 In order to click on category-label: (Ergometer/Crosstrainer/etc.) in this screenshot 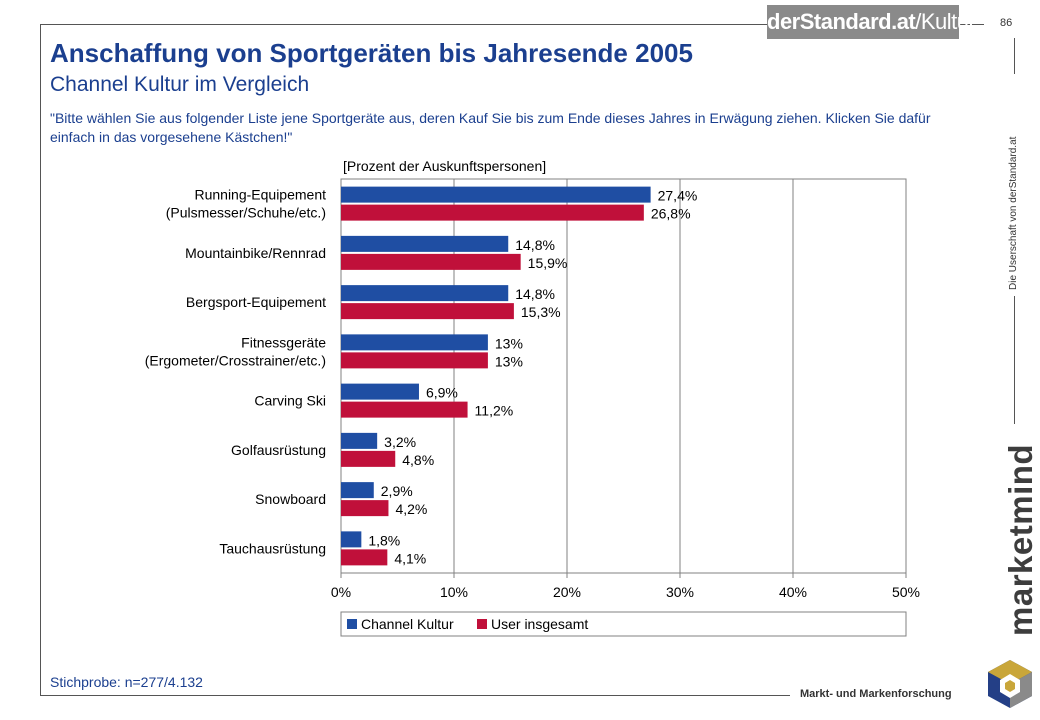, I will do `click(235, 360)`.